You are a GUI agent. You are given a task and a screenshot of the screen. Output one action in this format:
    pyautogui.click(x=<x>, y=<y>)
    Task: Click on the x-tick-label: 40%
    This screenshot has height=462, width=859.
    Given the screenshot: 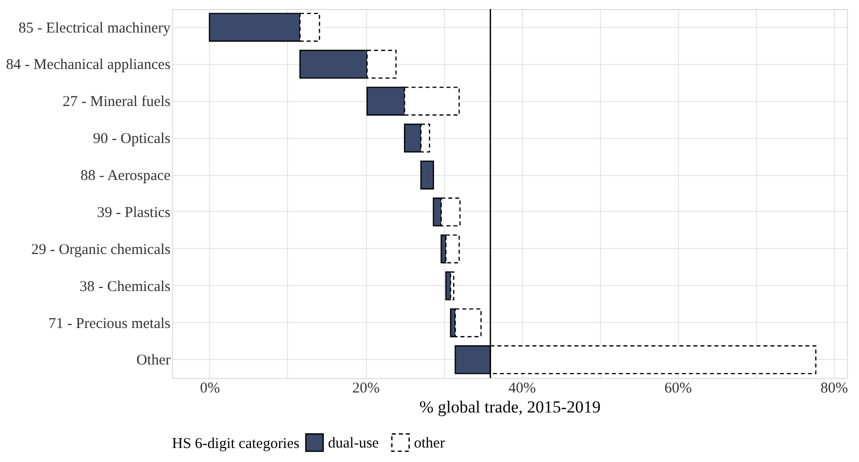 What is the action you would take?
    pyautogui.click(x=522, y=388)
    